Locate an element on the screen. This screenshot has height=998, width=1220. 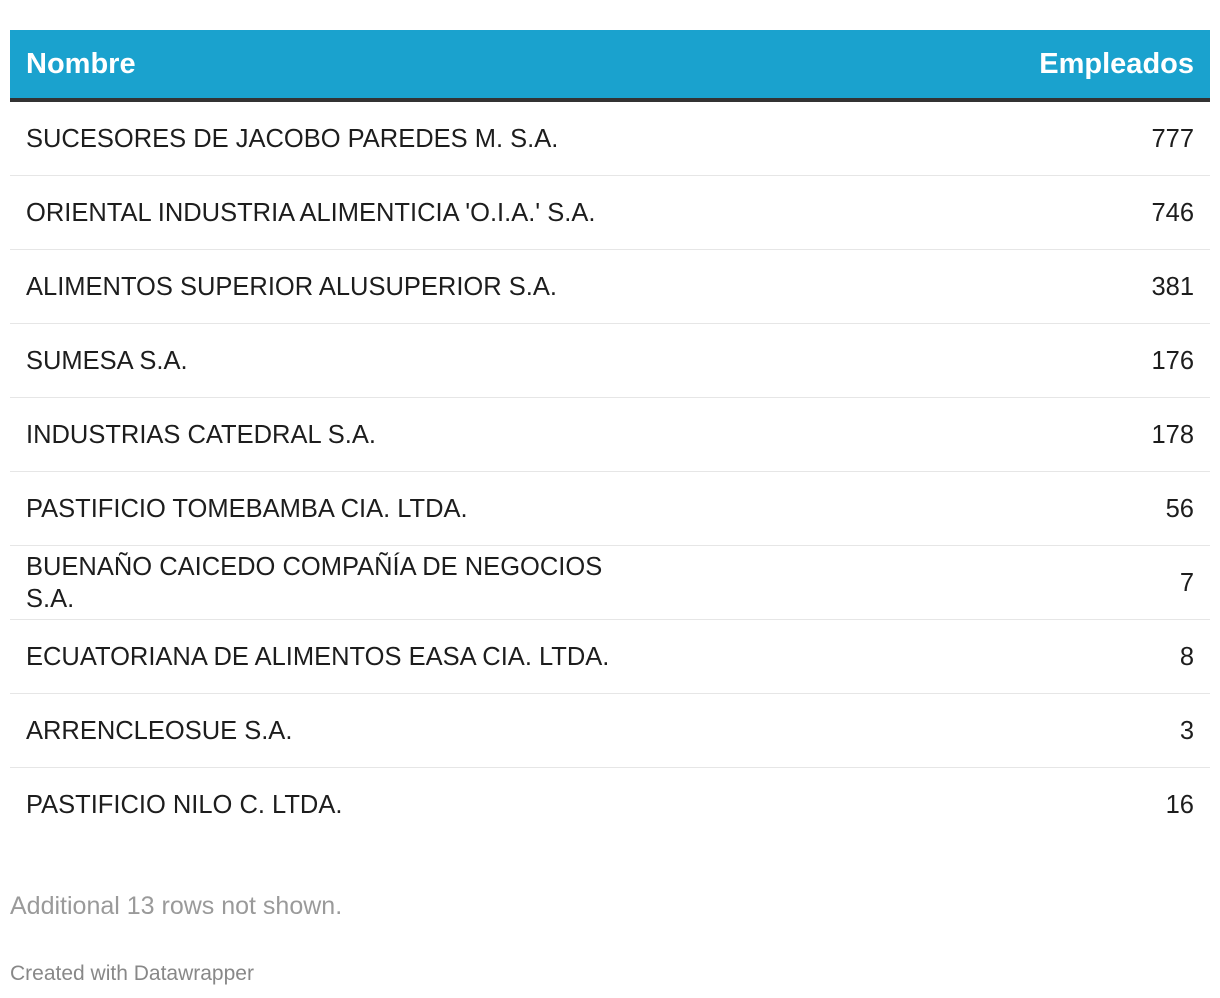
table-row: ARRENCLEOSUE S.A. 3 is located at coordinates (610, 730).